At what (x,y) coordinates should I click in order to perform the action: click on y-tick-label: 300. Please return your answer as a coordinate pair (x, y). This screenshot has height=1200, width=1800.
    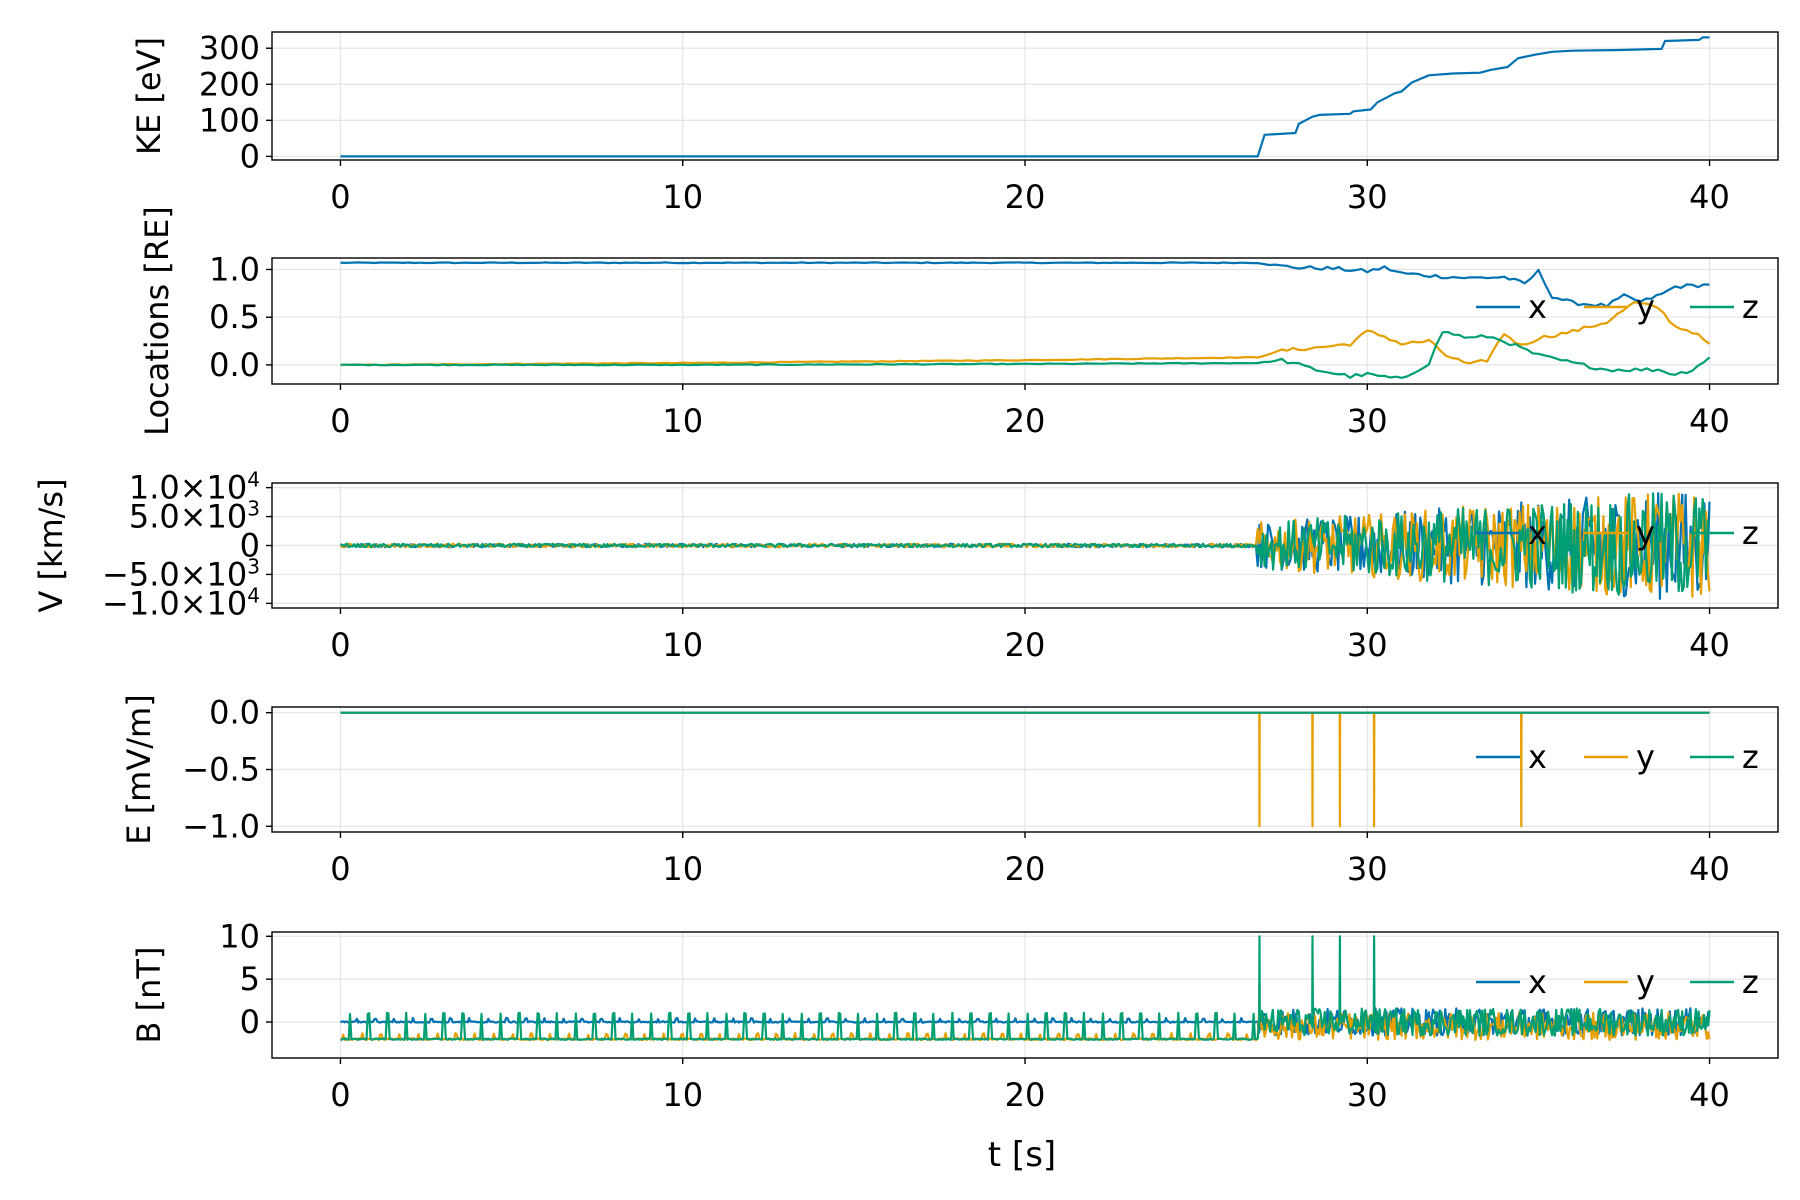
    Looking at the image, I should click on (229, 48).